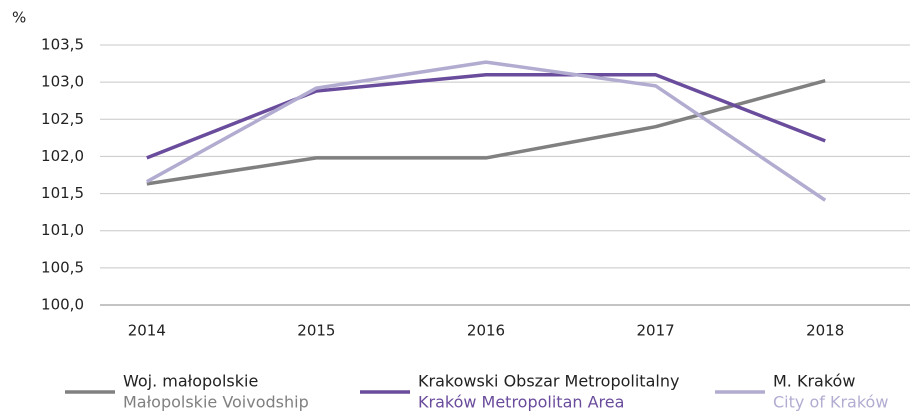  Describe the element at coordinates (62, 45) in the screenshot. I see `y-tick-label: 103,5` at that location.